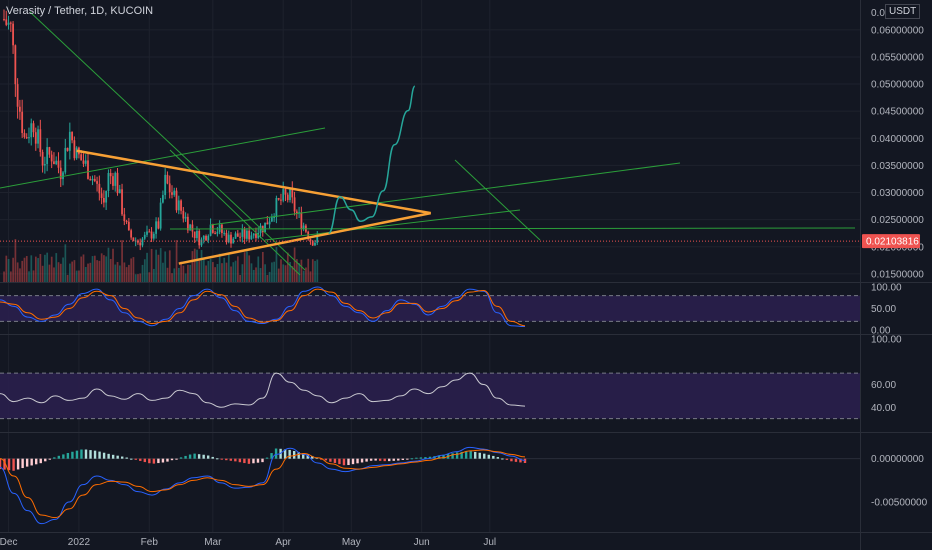  Describe the element at coordinates (897, 220) in the screenshot. I see `y-tick-label: 0.02500000` at that location.